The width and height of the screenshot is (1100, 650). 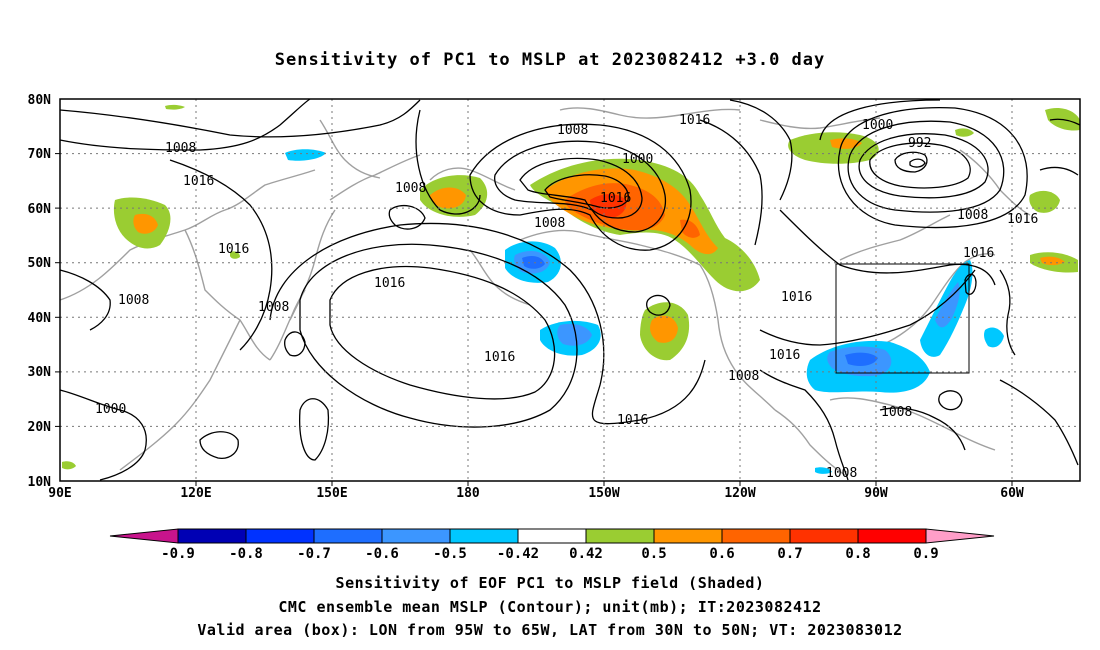 What do you see at coordinates (960, 536) in the screenshot?
I see `colorbar-high-arrow` at bounding box center [960, 536].